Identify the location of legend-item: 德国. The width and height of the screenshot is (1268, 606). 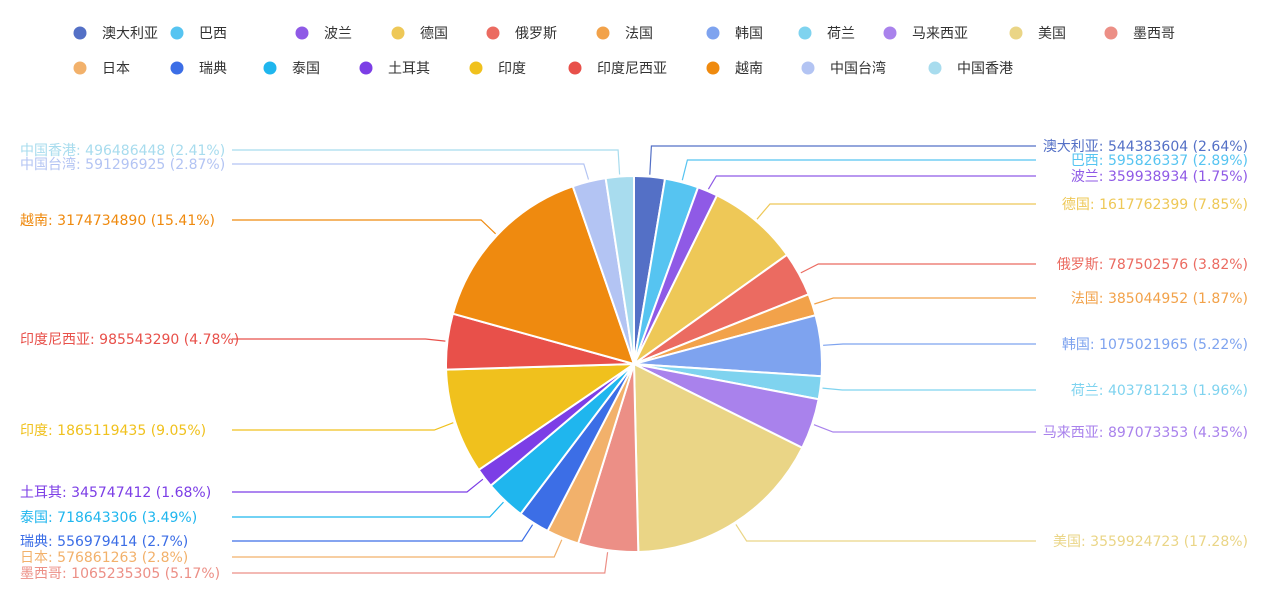
(420, 34).